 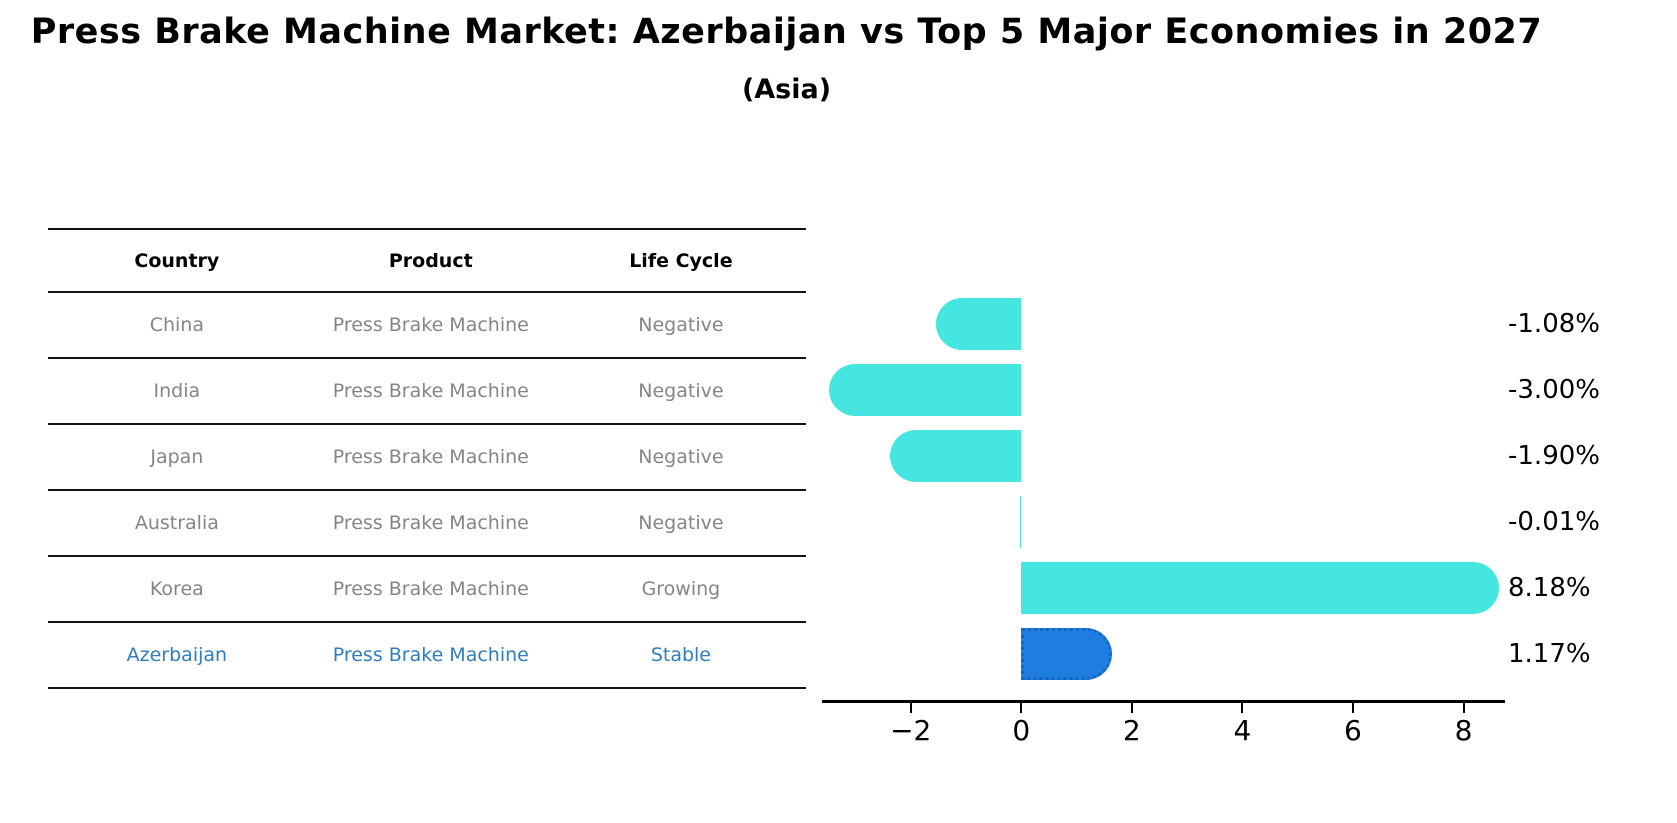 What do you see at coordinates (1260, 588) in the screenshot?
I see `bar-korea` at bounding box center [1260, 588].